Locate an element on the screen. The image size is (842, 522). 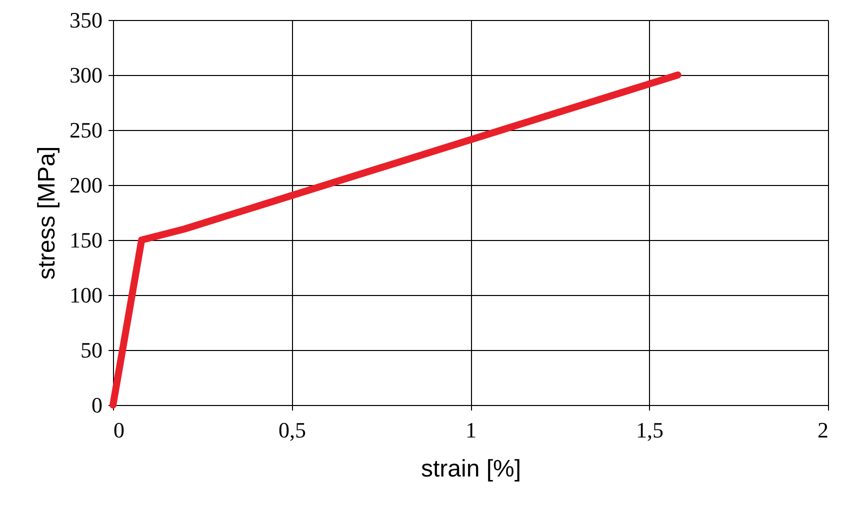
x-tick-label: 1 is located at coordinates (471, 430).